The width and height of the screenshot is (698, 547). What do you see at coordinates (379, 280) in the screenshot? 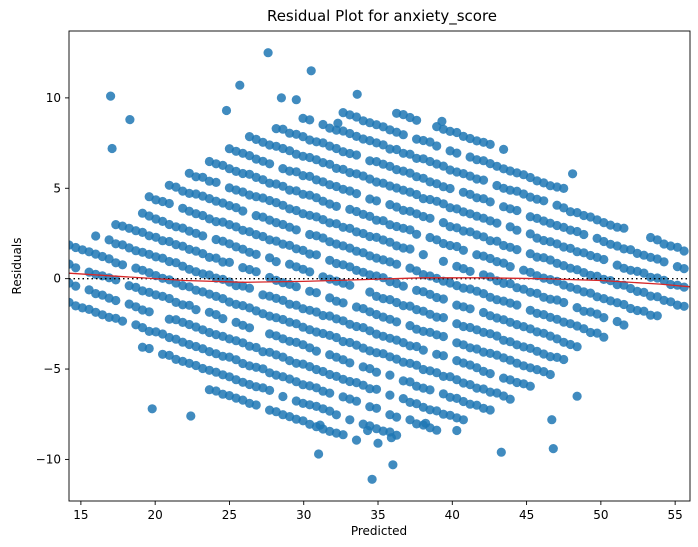
I see `lowess-trend-line` at bounding box center [379, 280].